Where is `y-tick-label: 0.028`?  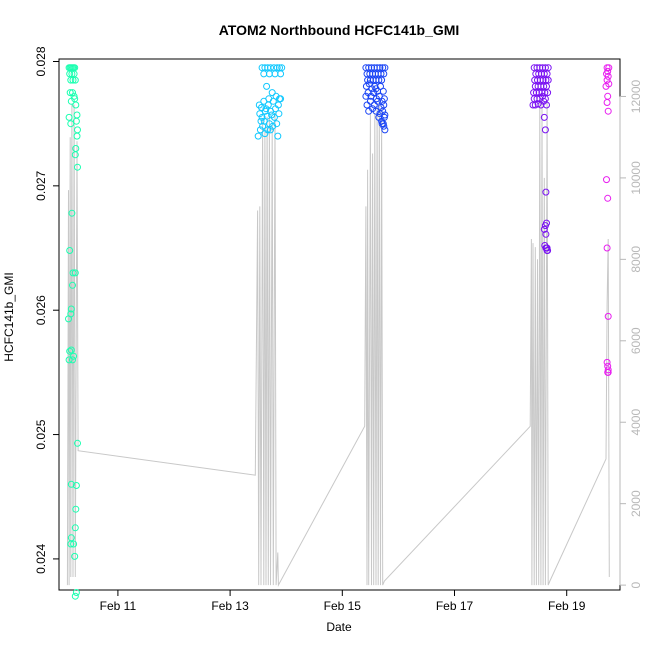
y-tick-label: 0.028 is located at coordinates (41, 61).